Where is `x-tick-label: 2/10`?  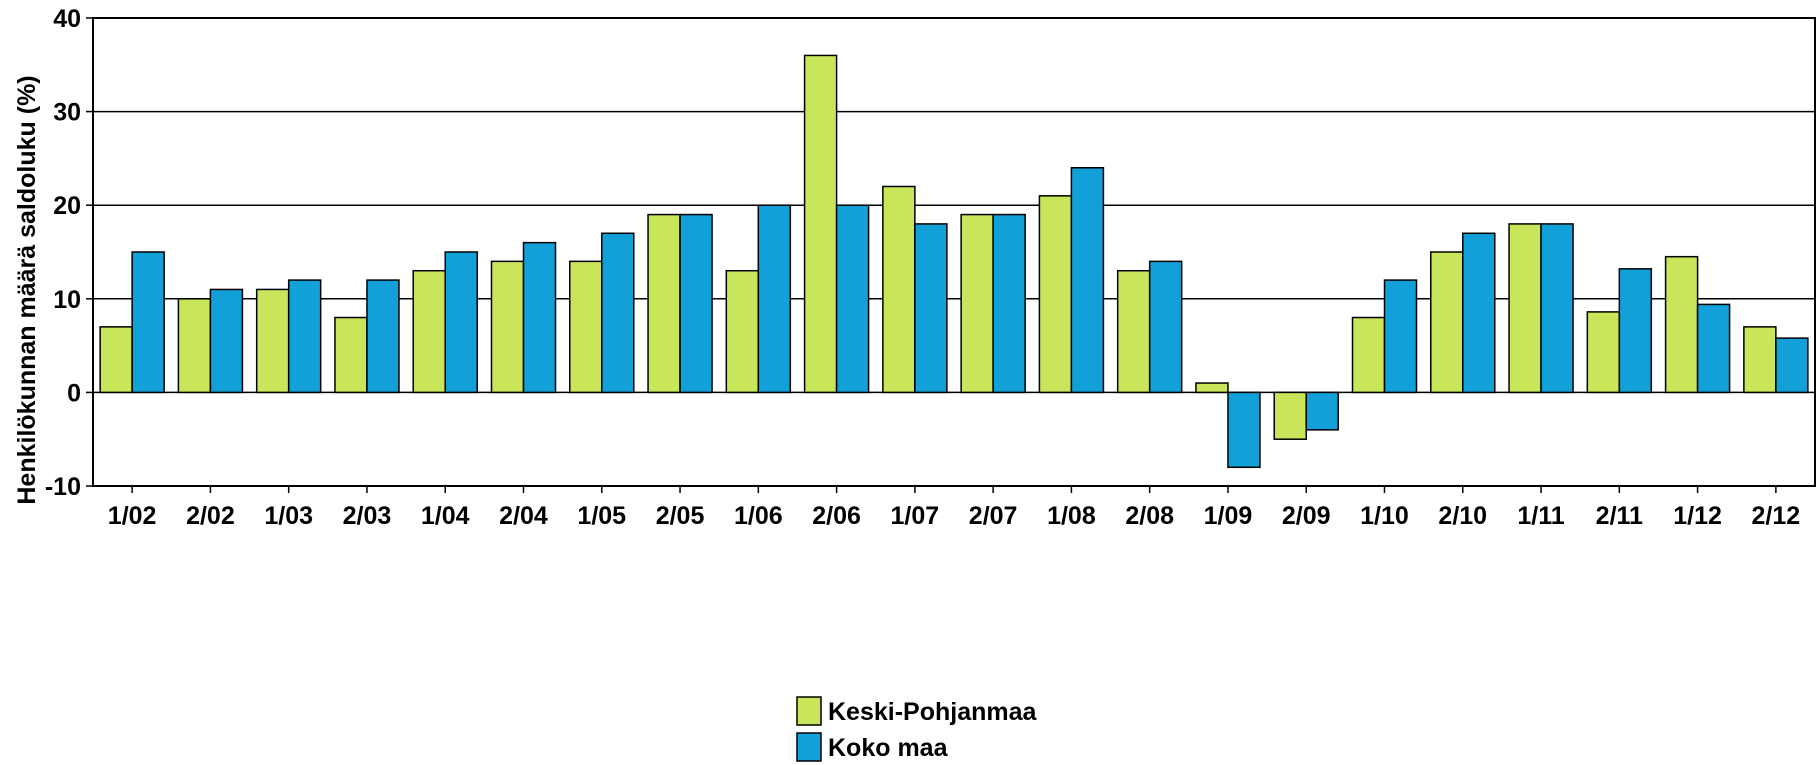
x-tick-label: 2/10 is located at coordinates (1462, 516).